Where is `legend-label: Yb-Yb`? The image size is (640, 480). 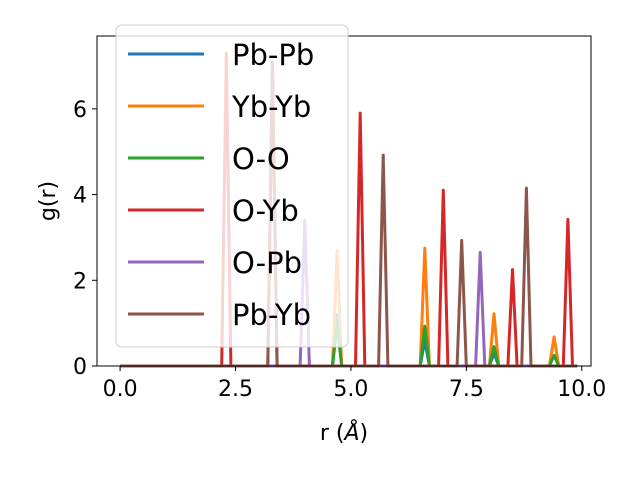 legend-label: Yb-Yb is located at coordinates (271, 107).